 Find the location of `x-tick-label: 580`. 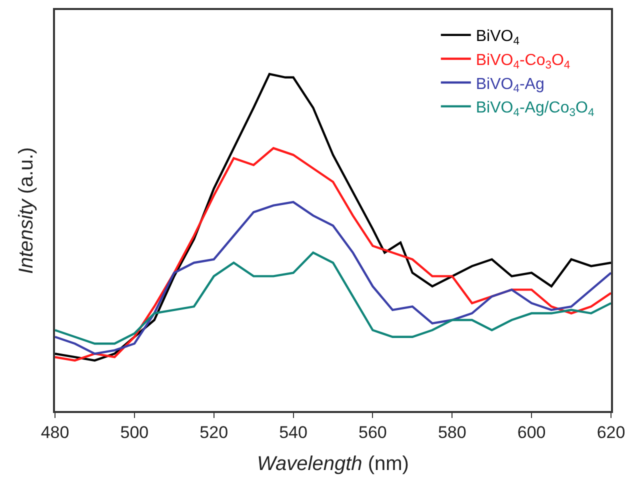

x-tick-label: 580 is located at coordinates (452, 432).